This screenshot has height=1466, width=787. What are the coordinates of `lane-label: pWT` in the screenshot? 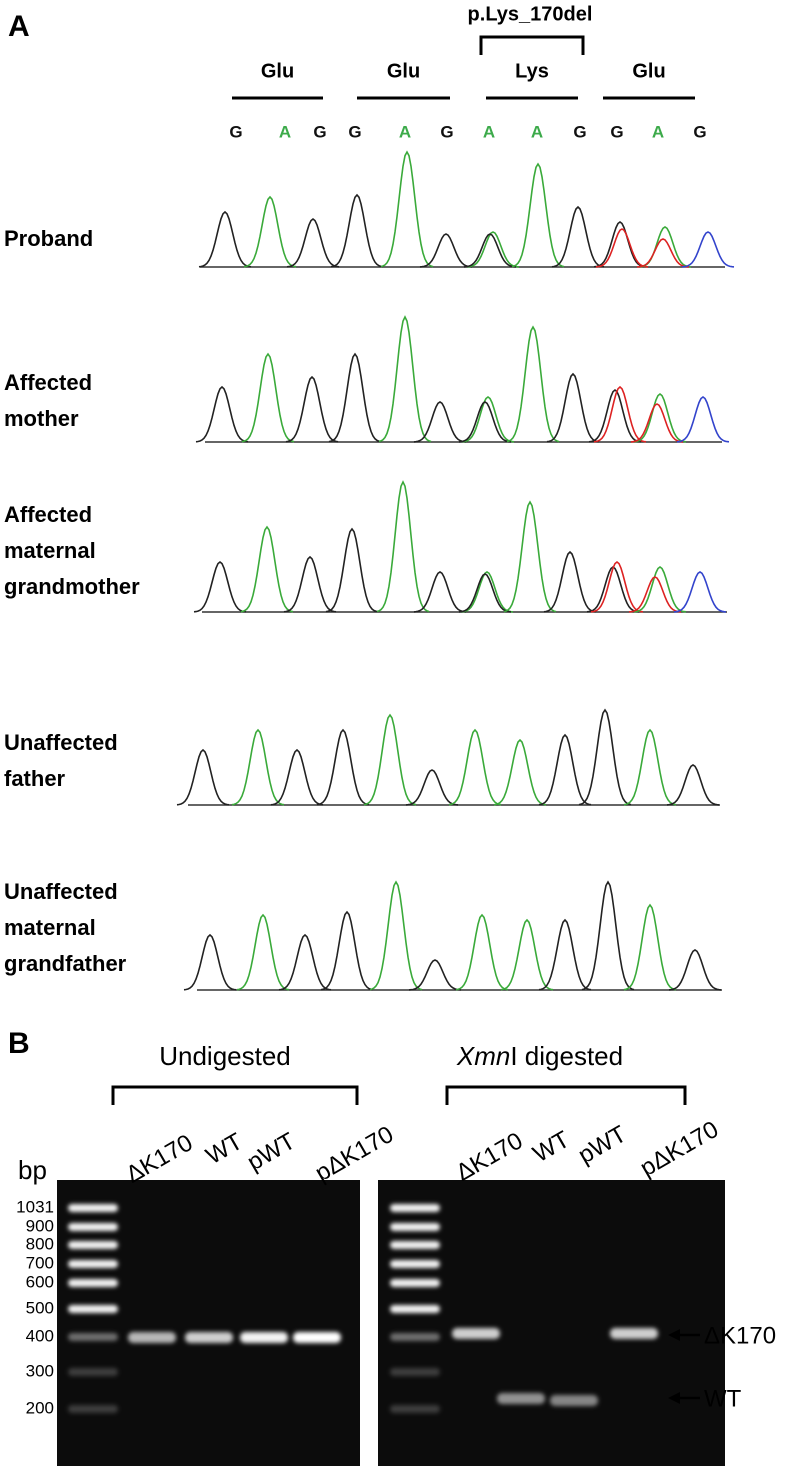 It's located at (603, 1144).